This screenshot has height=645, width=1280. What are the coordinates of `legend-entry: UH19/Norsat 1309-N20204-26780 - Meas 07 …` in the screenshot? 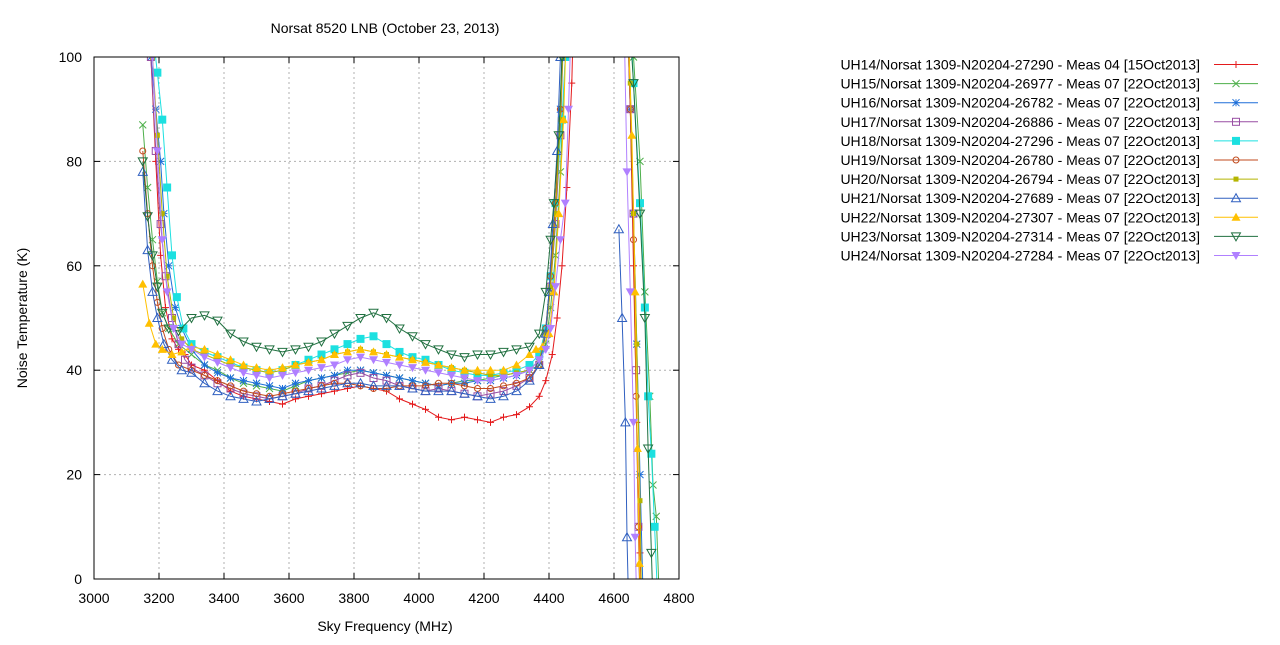 It's located at (1049, 160).